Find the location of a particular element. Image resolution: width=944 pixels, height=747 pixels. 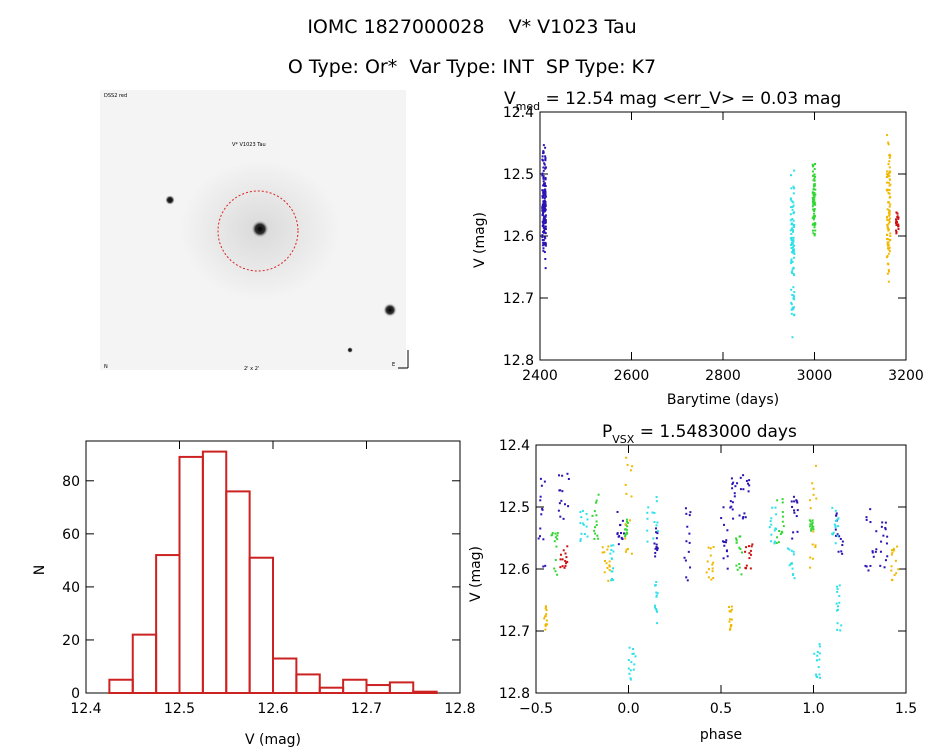

histogram-xtick-label: 12.6 is located at coordinates (272, 709).